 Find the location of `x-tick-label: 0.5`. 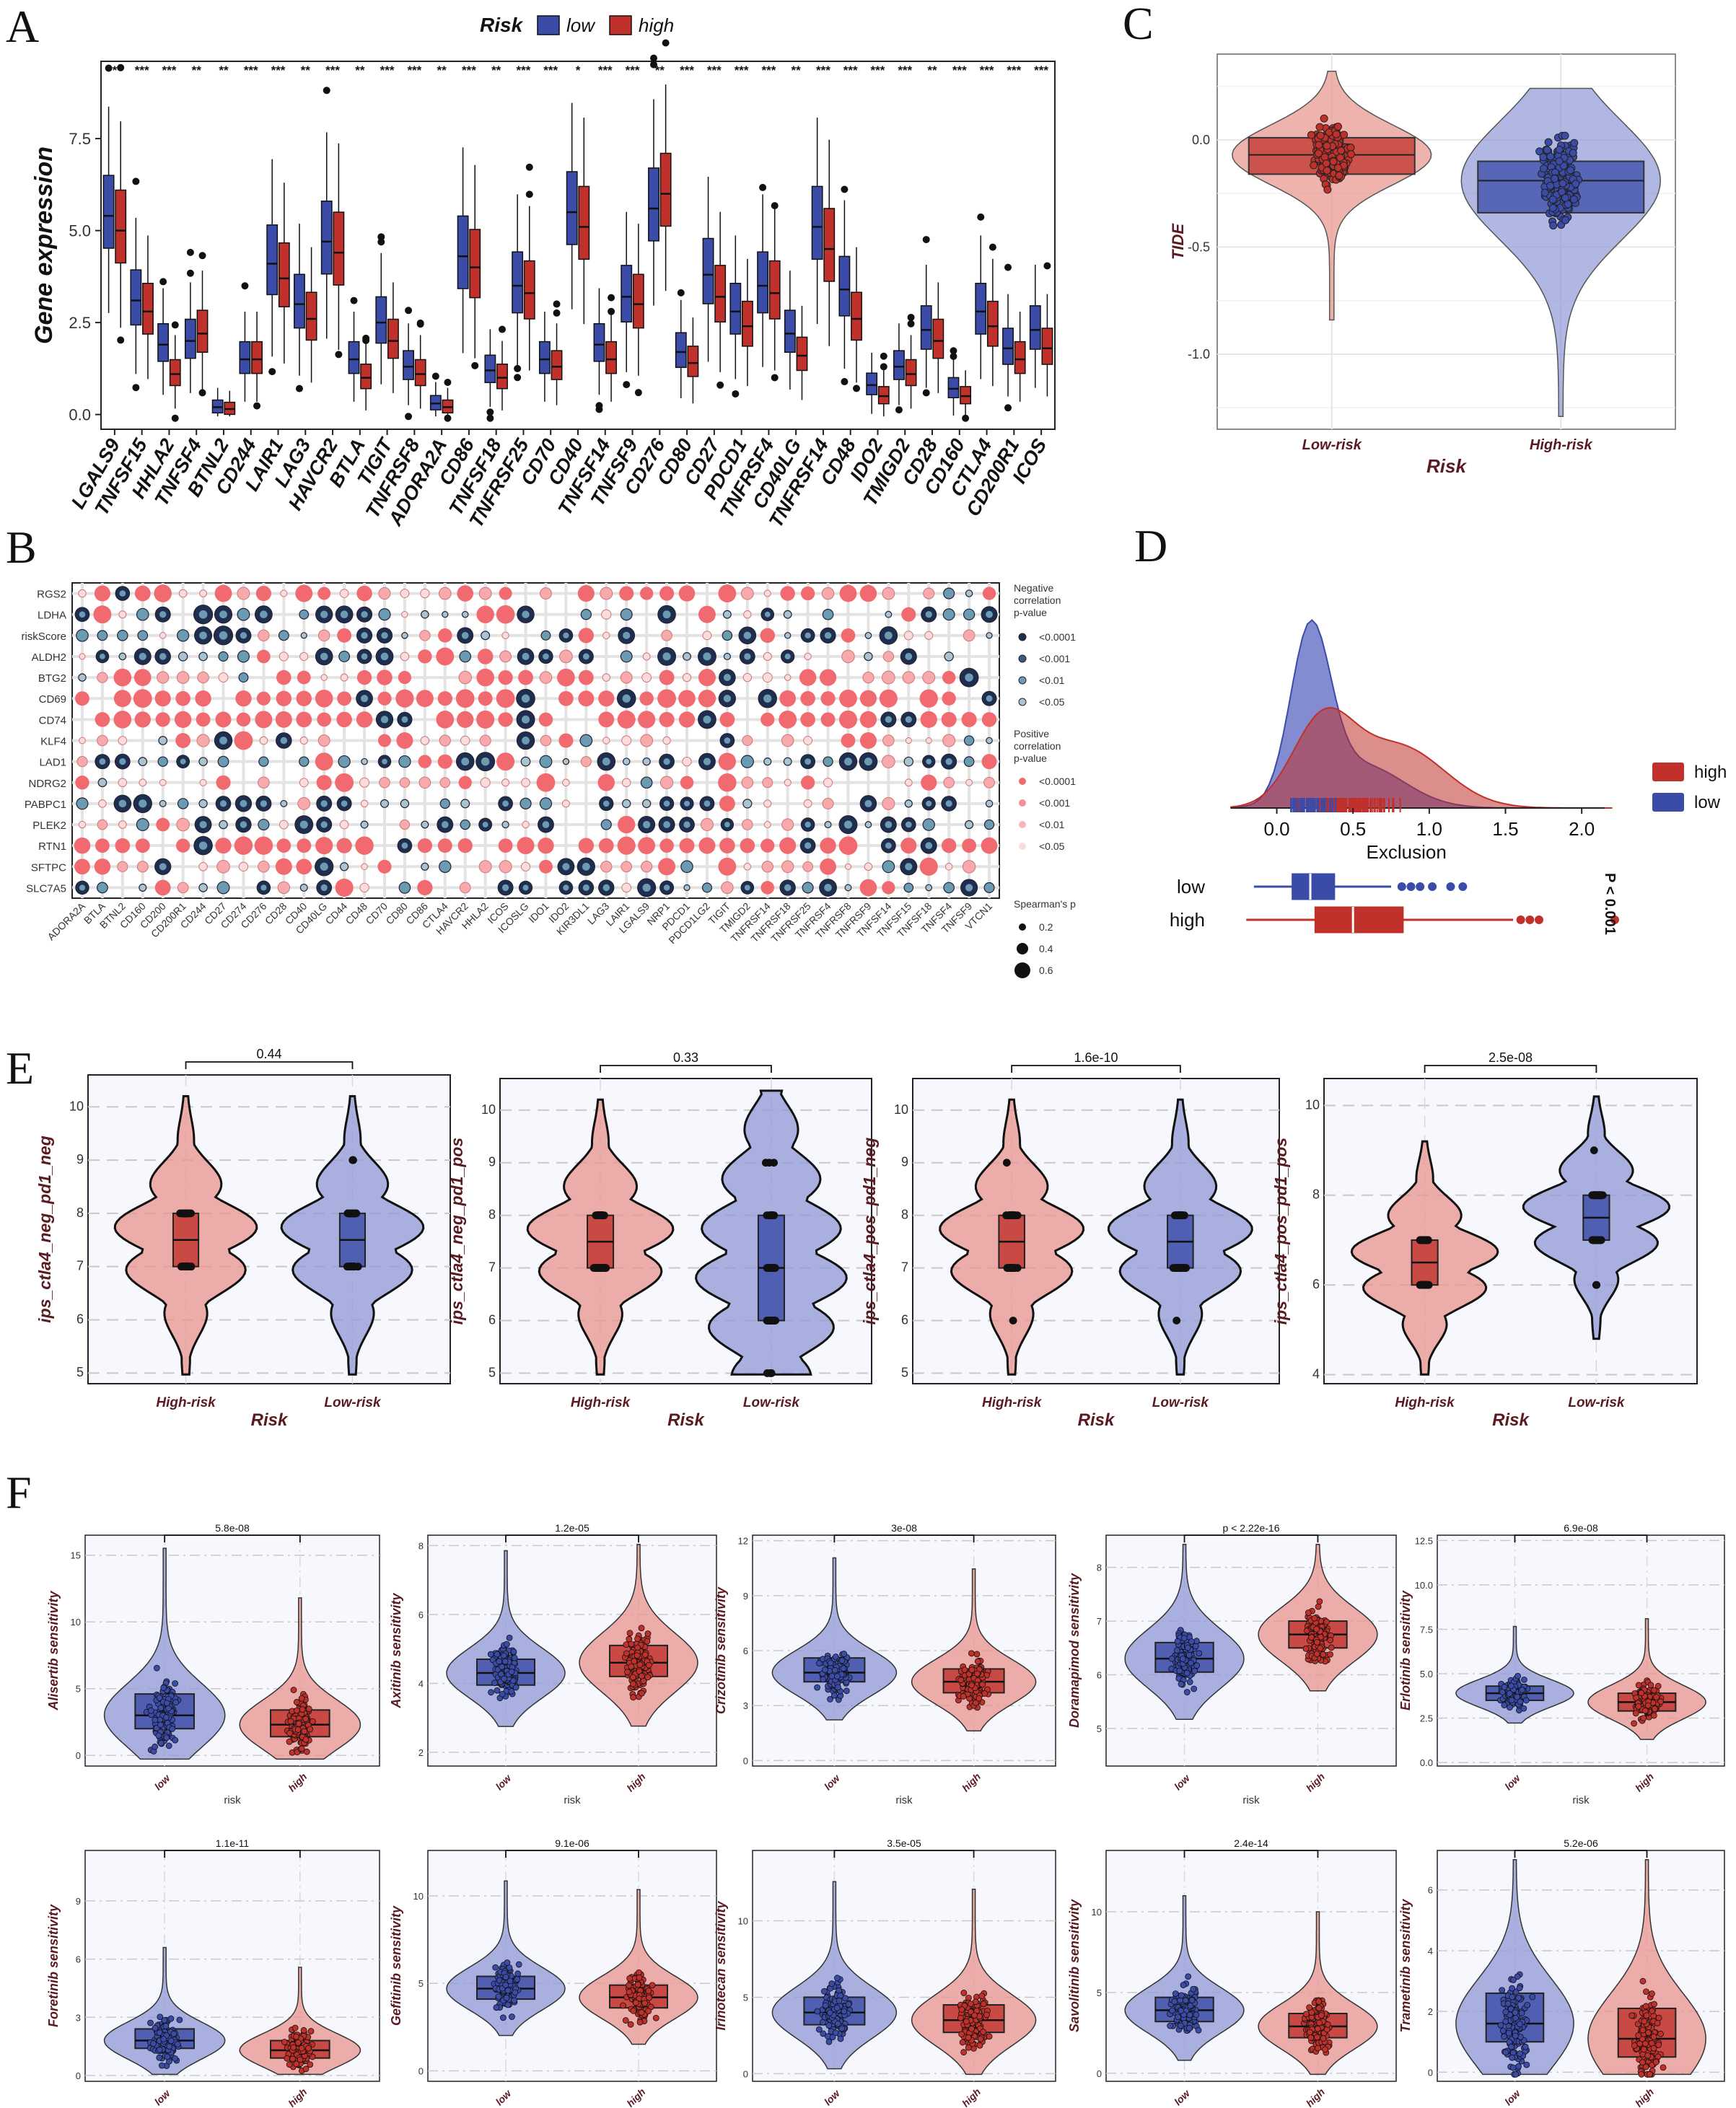

x-tick-label: 0.5 is located at coordinates (1353, 829).